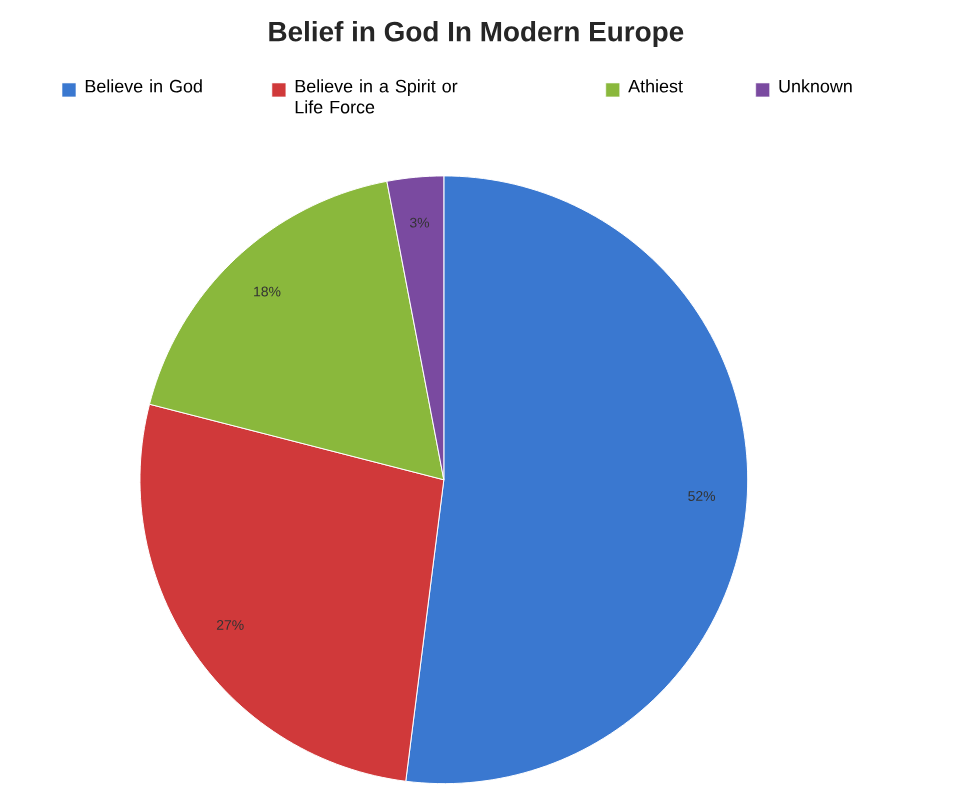  Describe the element at coordinates (655, 86) in the screenshot. I see `legend-label: Athiest` at that location.